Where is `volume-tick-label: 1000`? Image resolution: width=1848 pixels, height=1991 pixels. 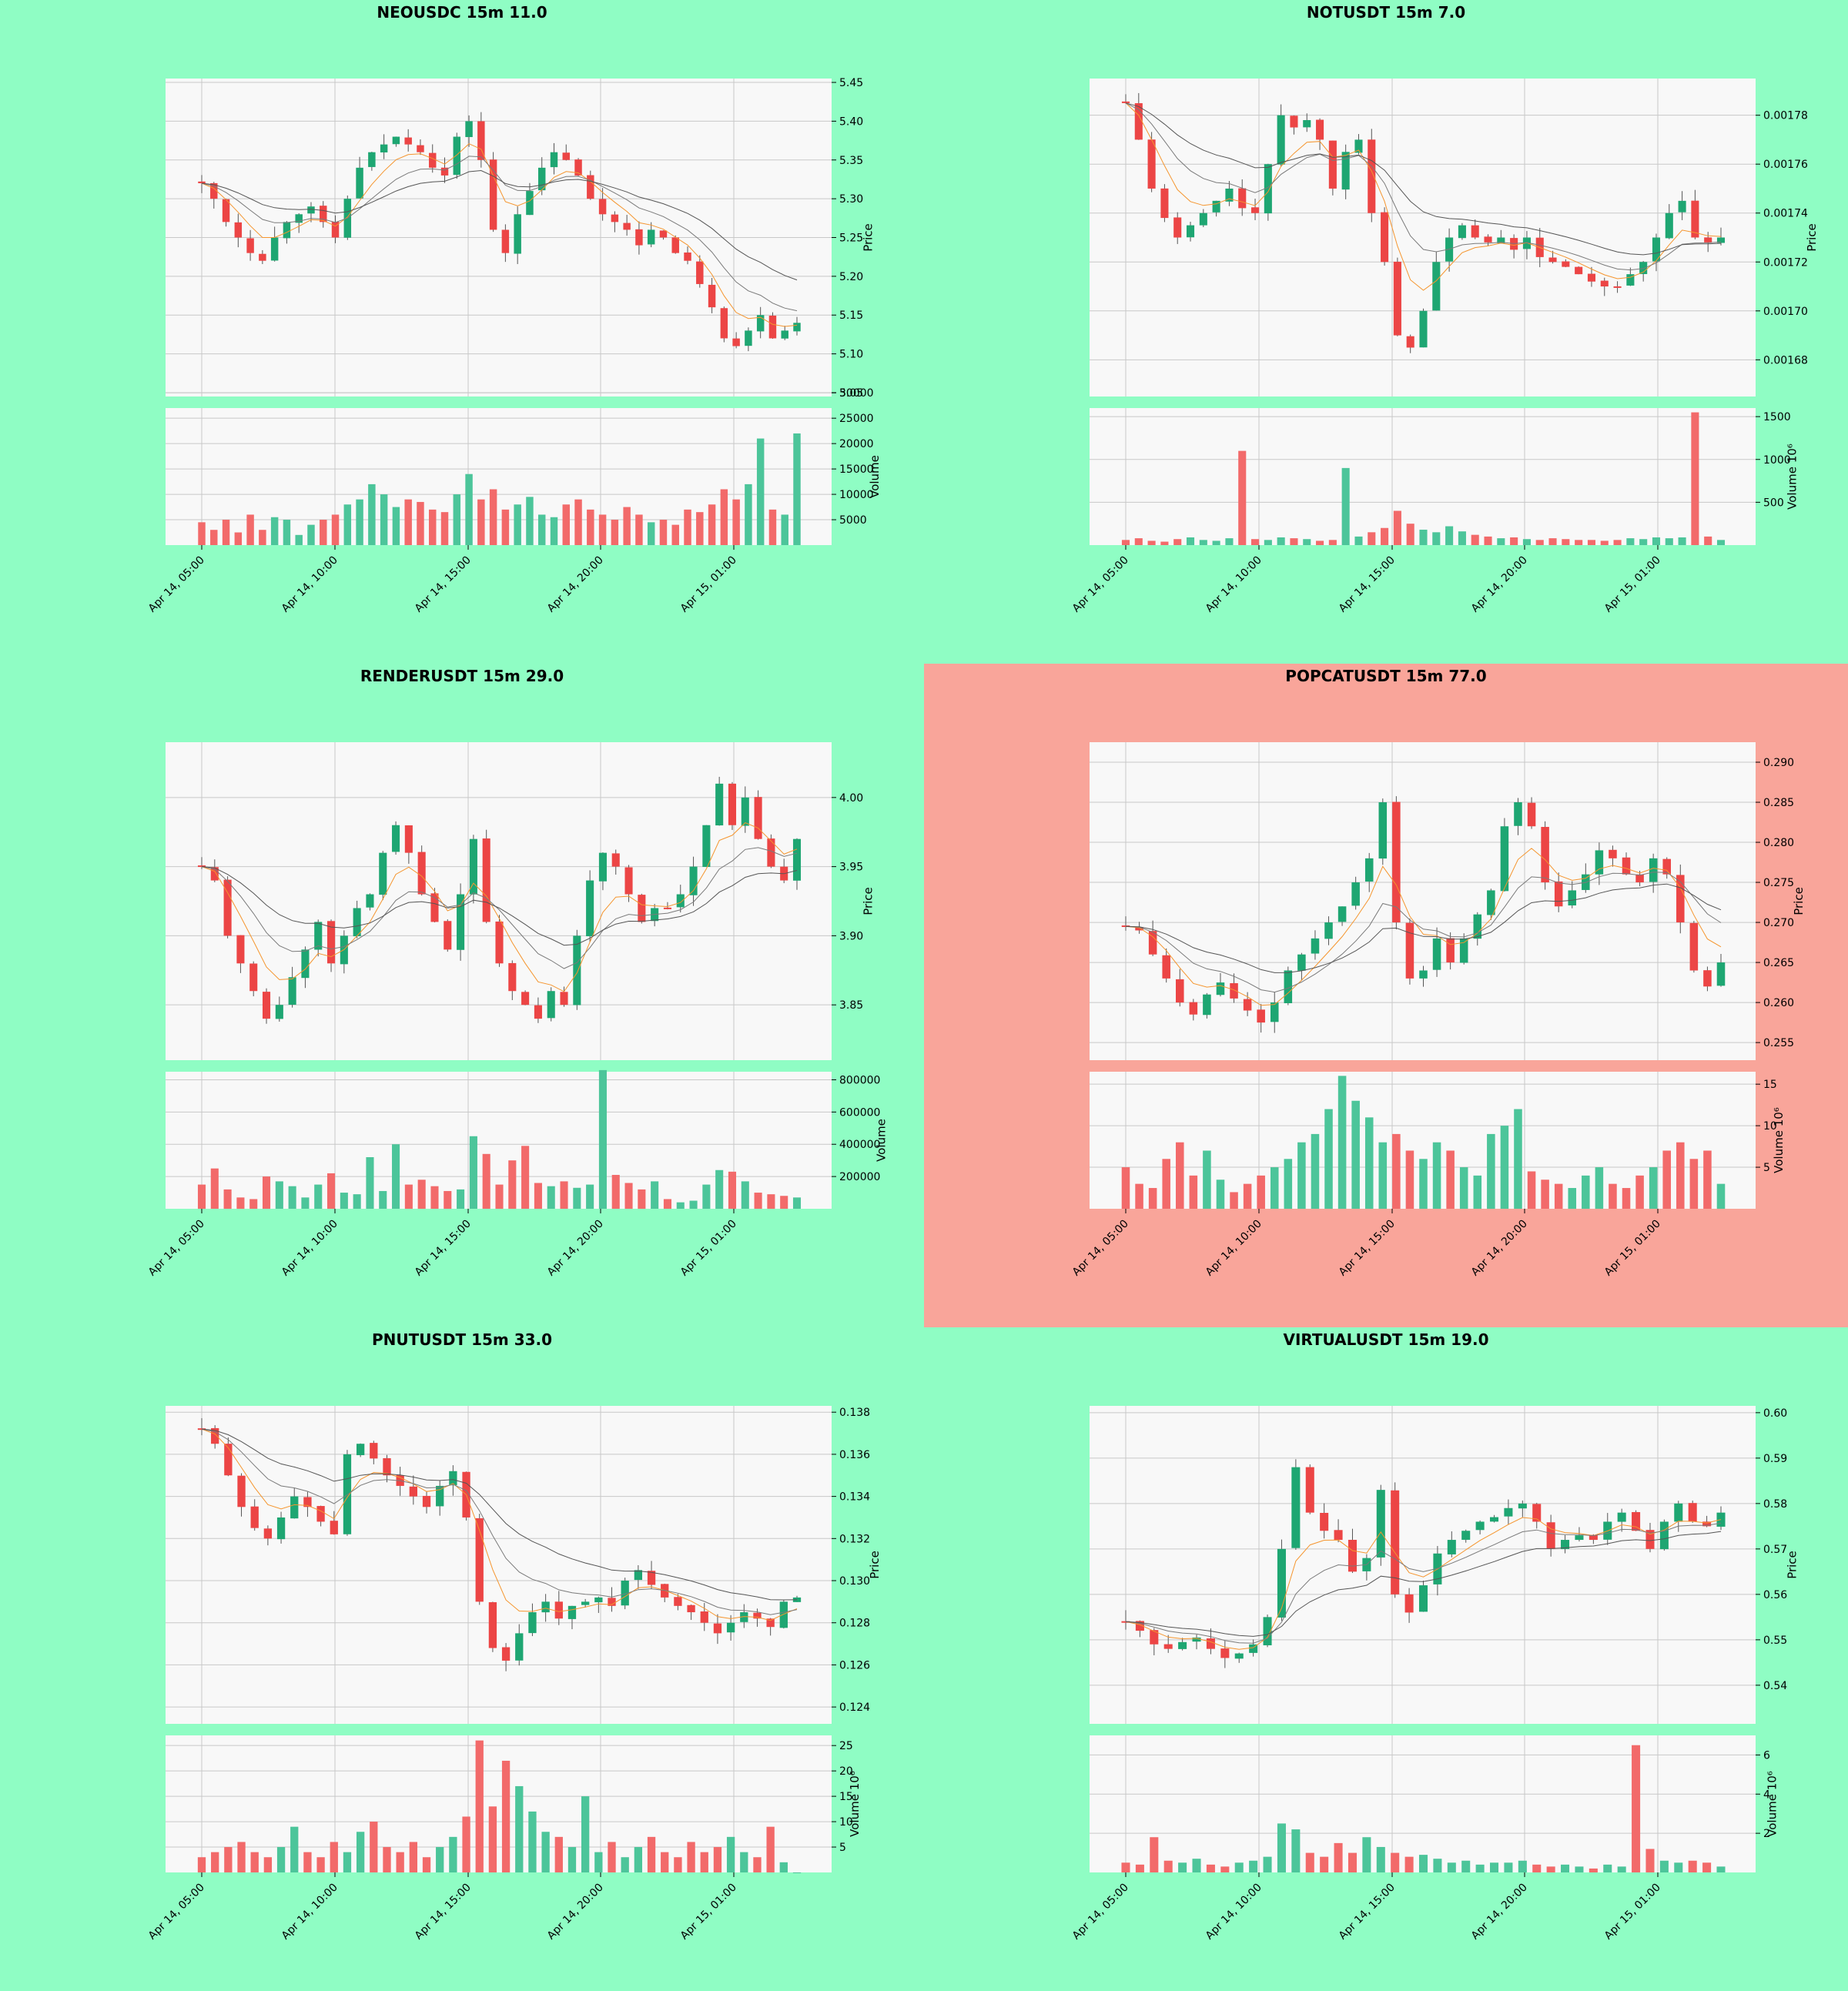 volume-tick-label: 1000 is located at coordinates (1777, 460).